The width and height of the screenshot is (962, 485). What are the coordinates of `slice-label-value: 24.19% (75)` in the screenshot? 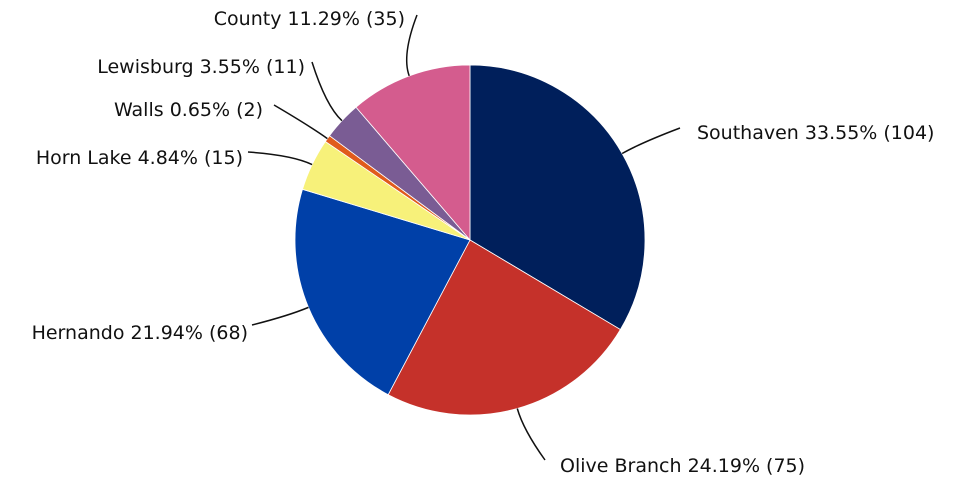 It's located at (747, 466).